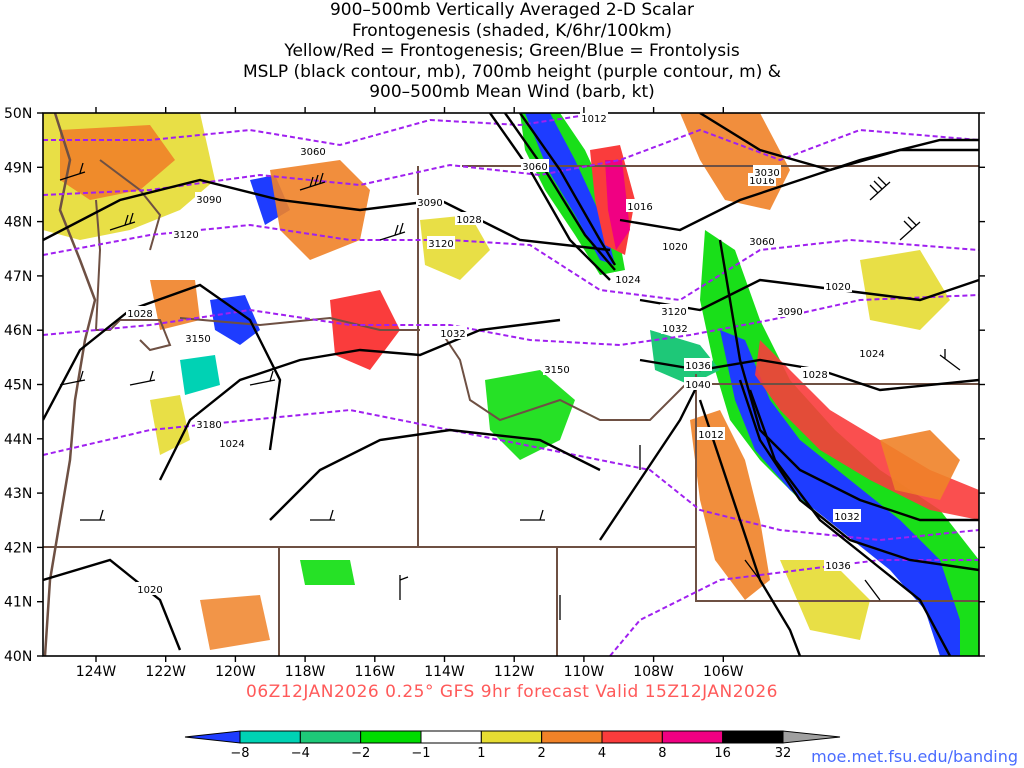 Image resolution: width=1024 pixels, height=768 pixels. I want to click on height-contour-label: 3180, so click(209, 424).